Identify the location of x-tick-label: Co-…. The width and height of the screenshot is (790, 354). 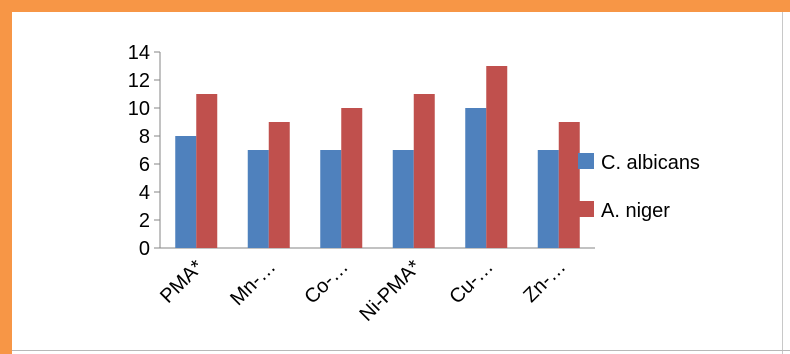
(326, 282).